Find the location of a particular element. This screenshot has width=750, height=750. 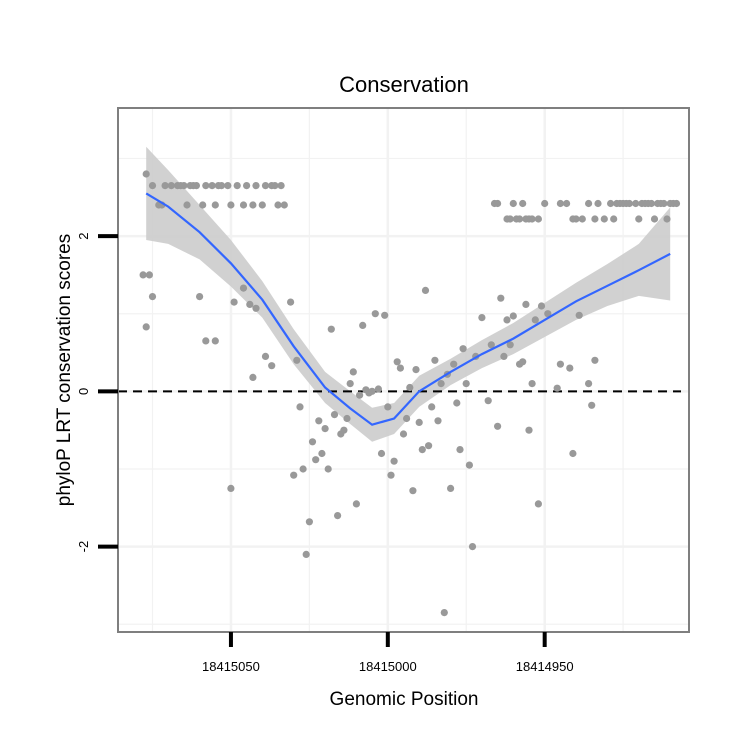

chart-title: Conservation is located at coordinates (404, 84).